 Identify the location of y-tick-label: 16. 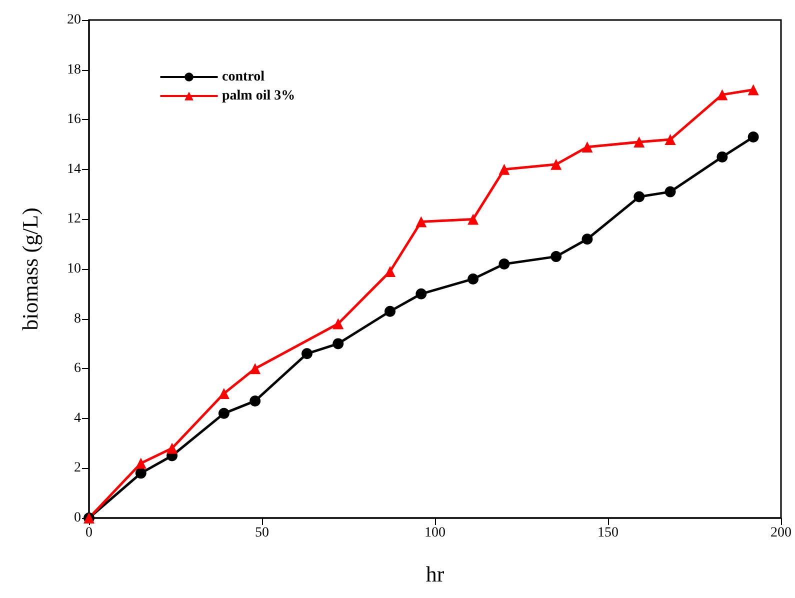
(74, 120).